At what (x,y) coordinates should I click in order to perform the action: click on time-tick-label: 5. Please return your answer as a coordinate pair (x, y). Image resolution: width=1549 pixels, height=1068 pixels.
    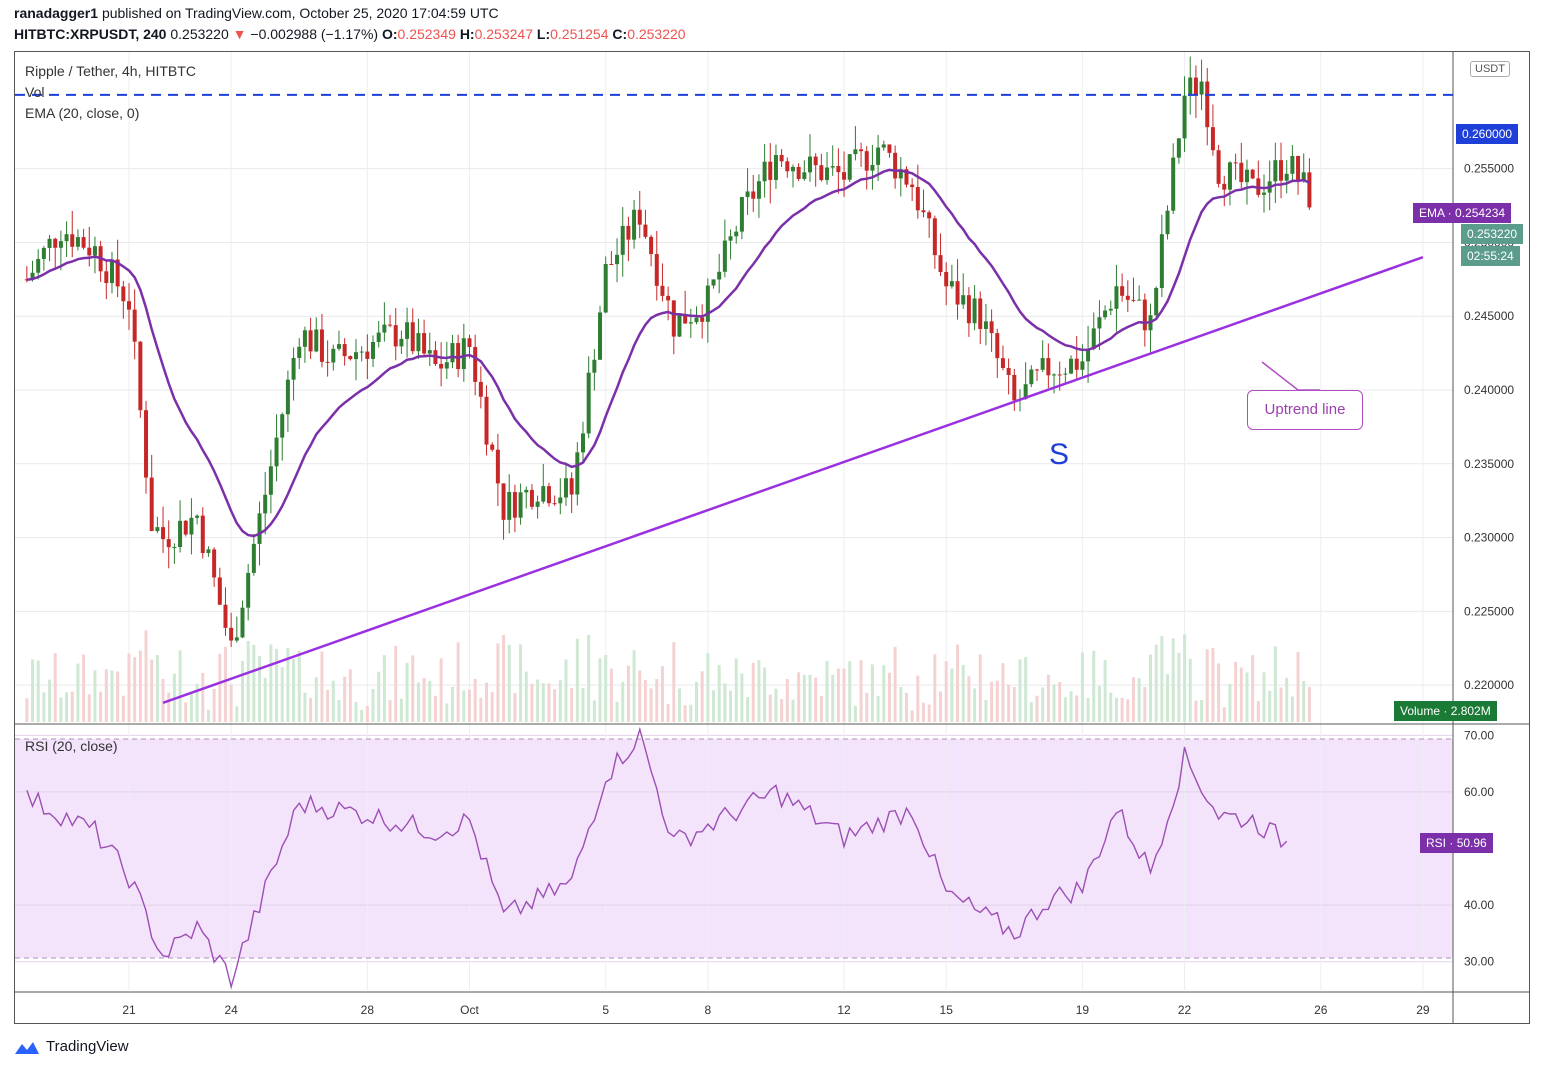
    Looking at the image, I should click on (605, 1010).